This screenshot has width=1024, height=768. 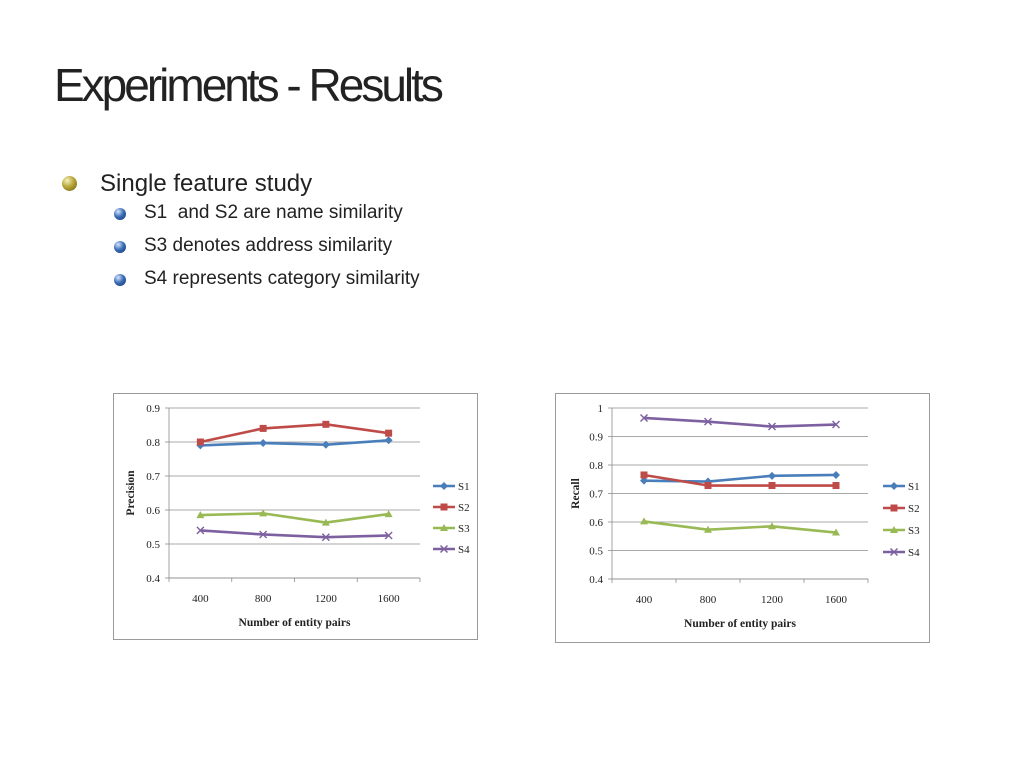 What do you see at coordinates (601, 409) in the screenshot?
I see `y-tick-label: 1` at bounding box center [601, 409].